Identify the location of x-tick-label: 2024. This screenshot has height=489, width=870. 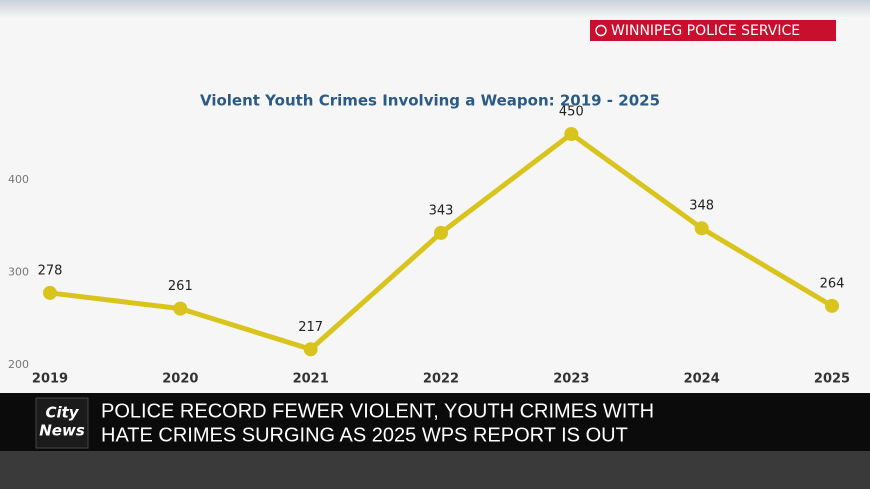
(702, 379).